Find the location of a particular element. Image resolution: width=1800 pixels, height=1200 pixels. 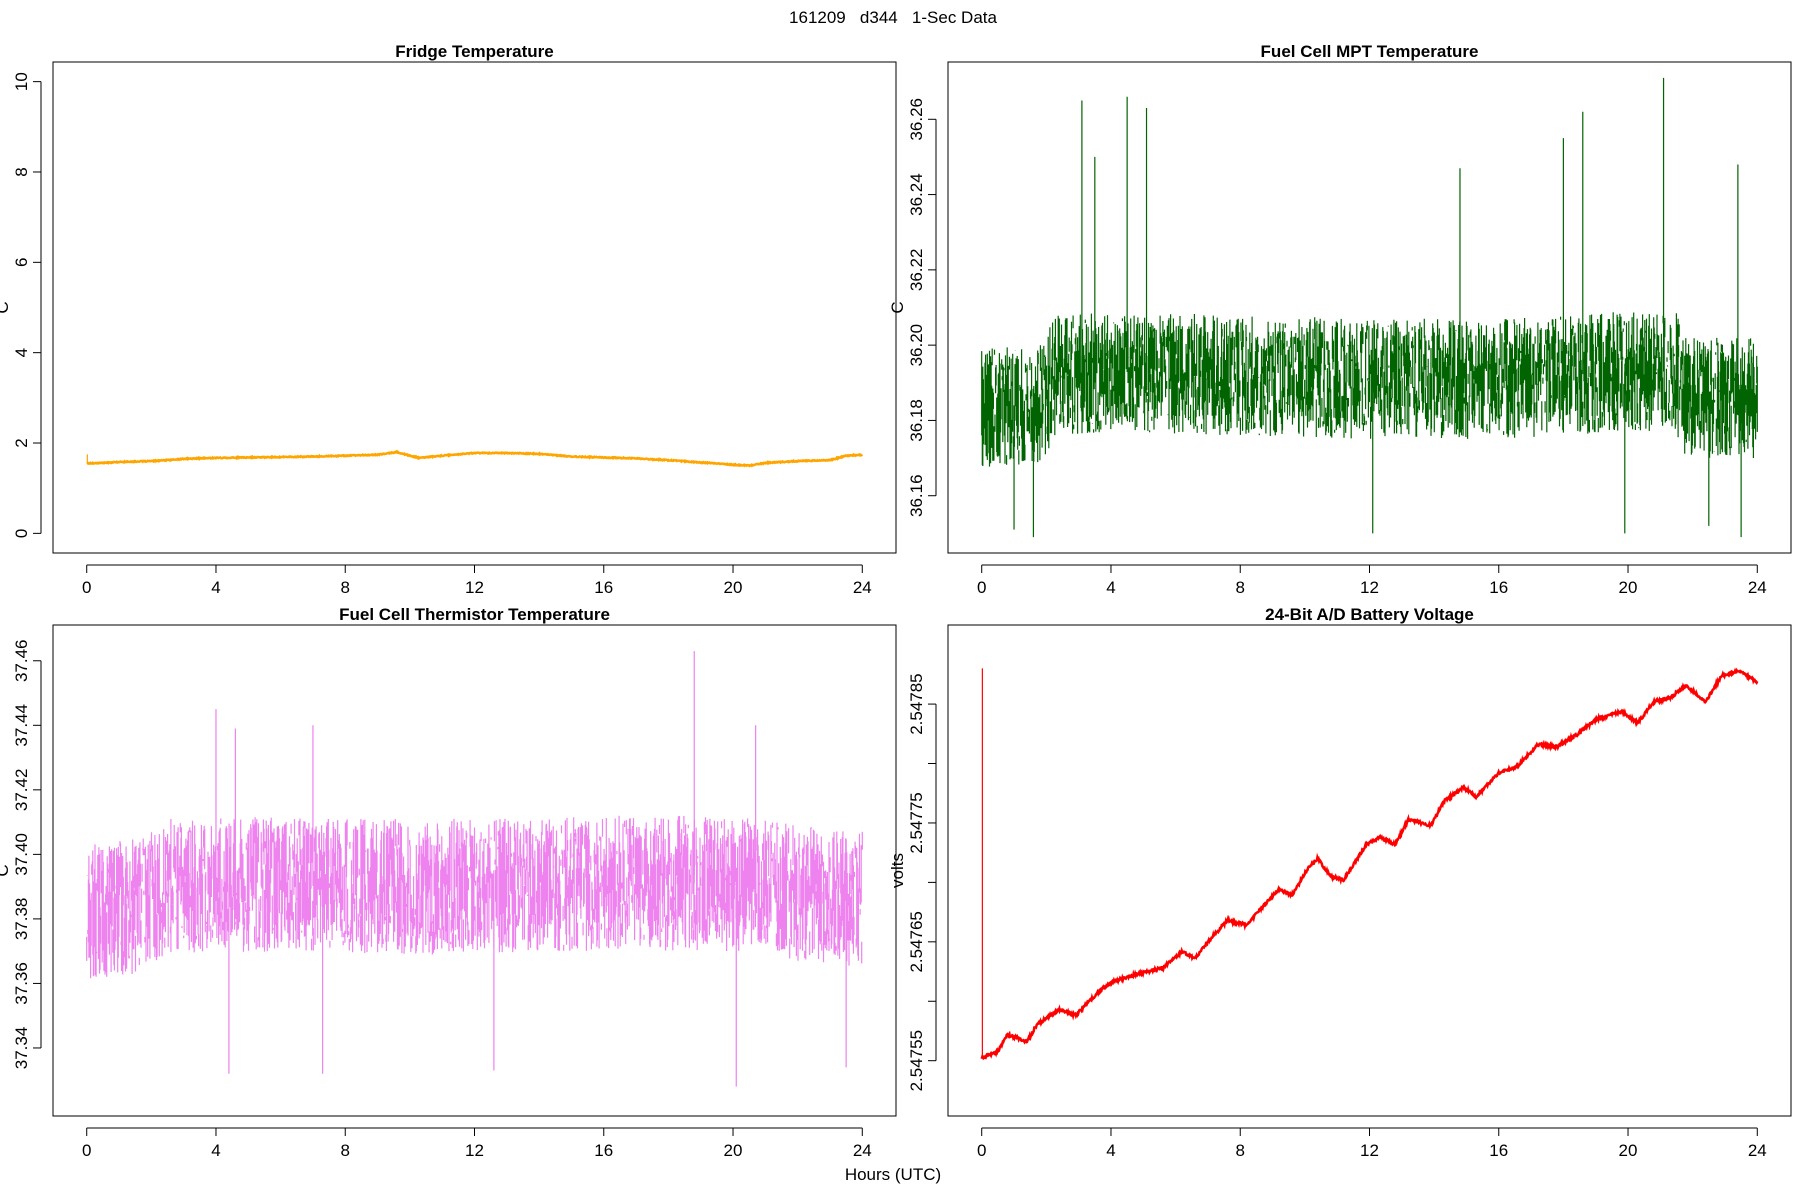

y-tick-label: 36.18 is located at coordinates (916, 420).